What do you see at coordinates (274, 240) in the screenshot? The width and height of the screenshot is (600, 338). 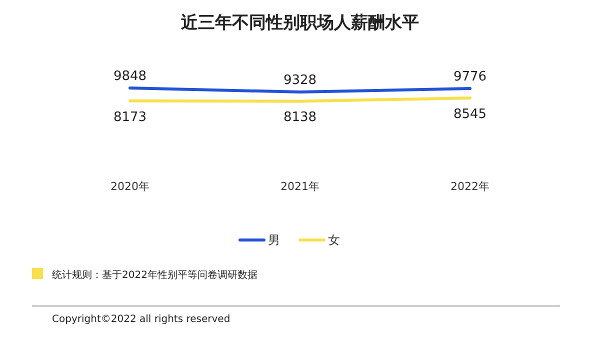 I see `legend-label: 男` at bounding box center [274, 240].